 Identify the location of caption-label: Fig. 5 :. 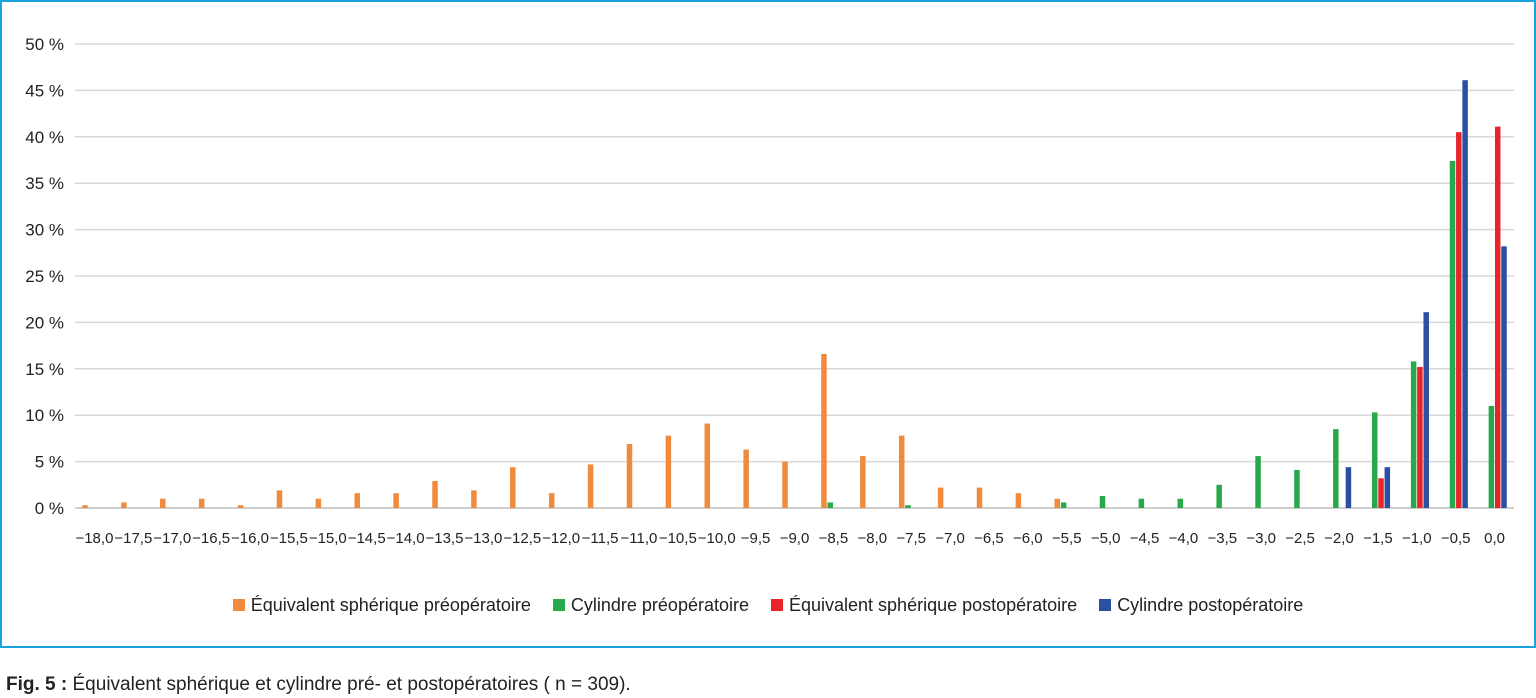
(37, 684).